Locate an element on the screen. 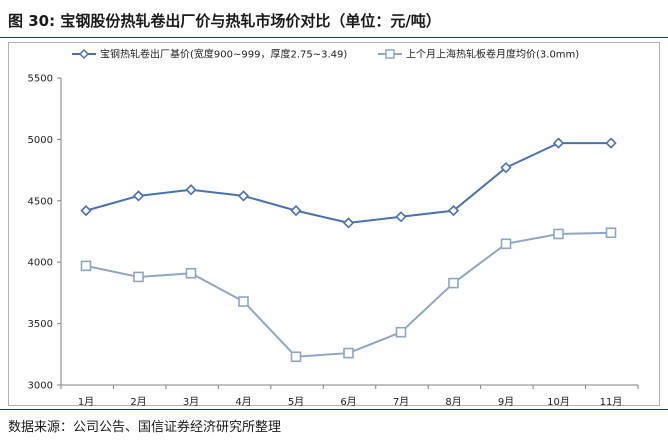  x-tick-label: 8月 is located at coordinates (453, 402).